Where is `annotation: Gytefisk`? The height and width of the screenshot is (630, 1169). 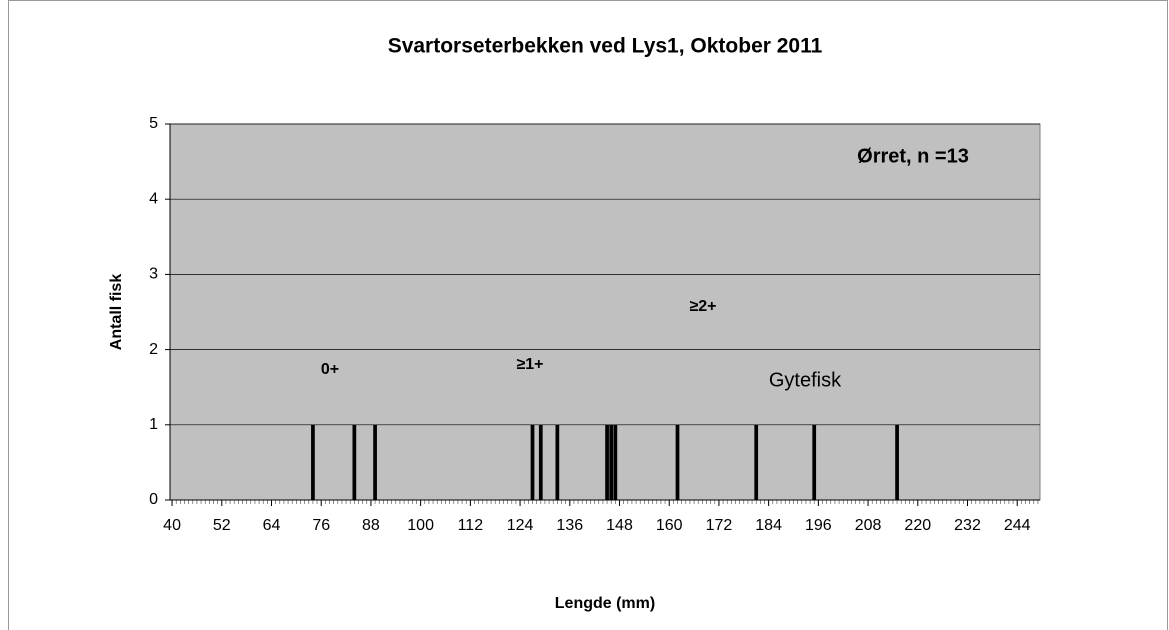 annotation: Gytefisk is located at coordinates (805, 380).